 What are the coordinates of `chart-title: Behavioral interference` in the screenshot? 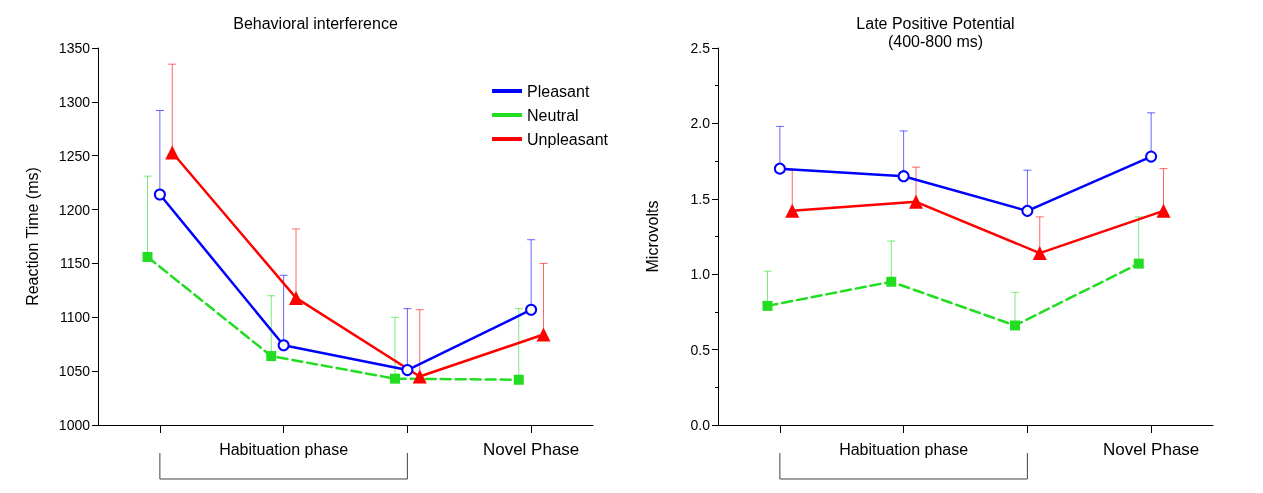 It's located at (315, 23).